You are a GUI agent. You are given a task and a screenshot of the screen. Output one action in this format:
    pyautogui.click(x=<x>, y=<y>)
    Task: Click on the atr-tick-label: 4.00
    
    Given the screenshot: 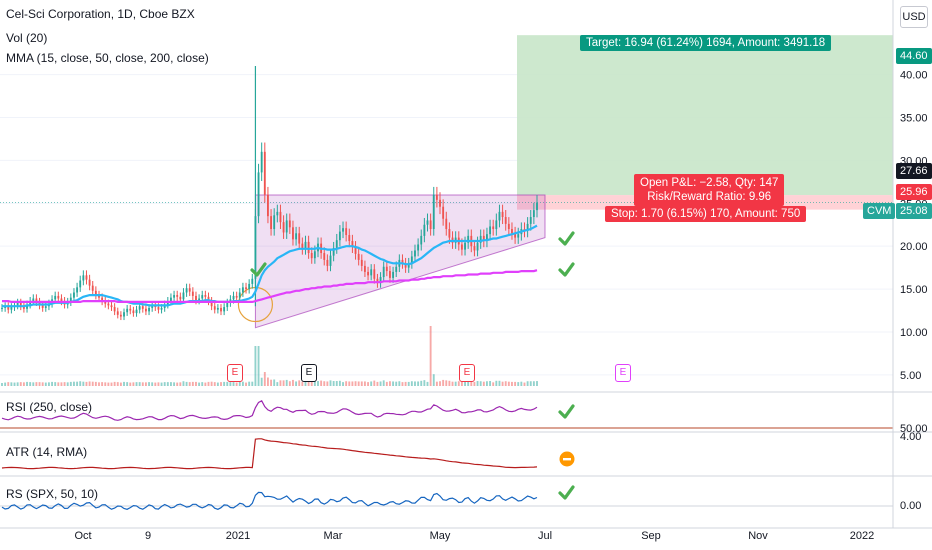 What is the action you would take?
    pyautogui.click(x=910, y=437)
    